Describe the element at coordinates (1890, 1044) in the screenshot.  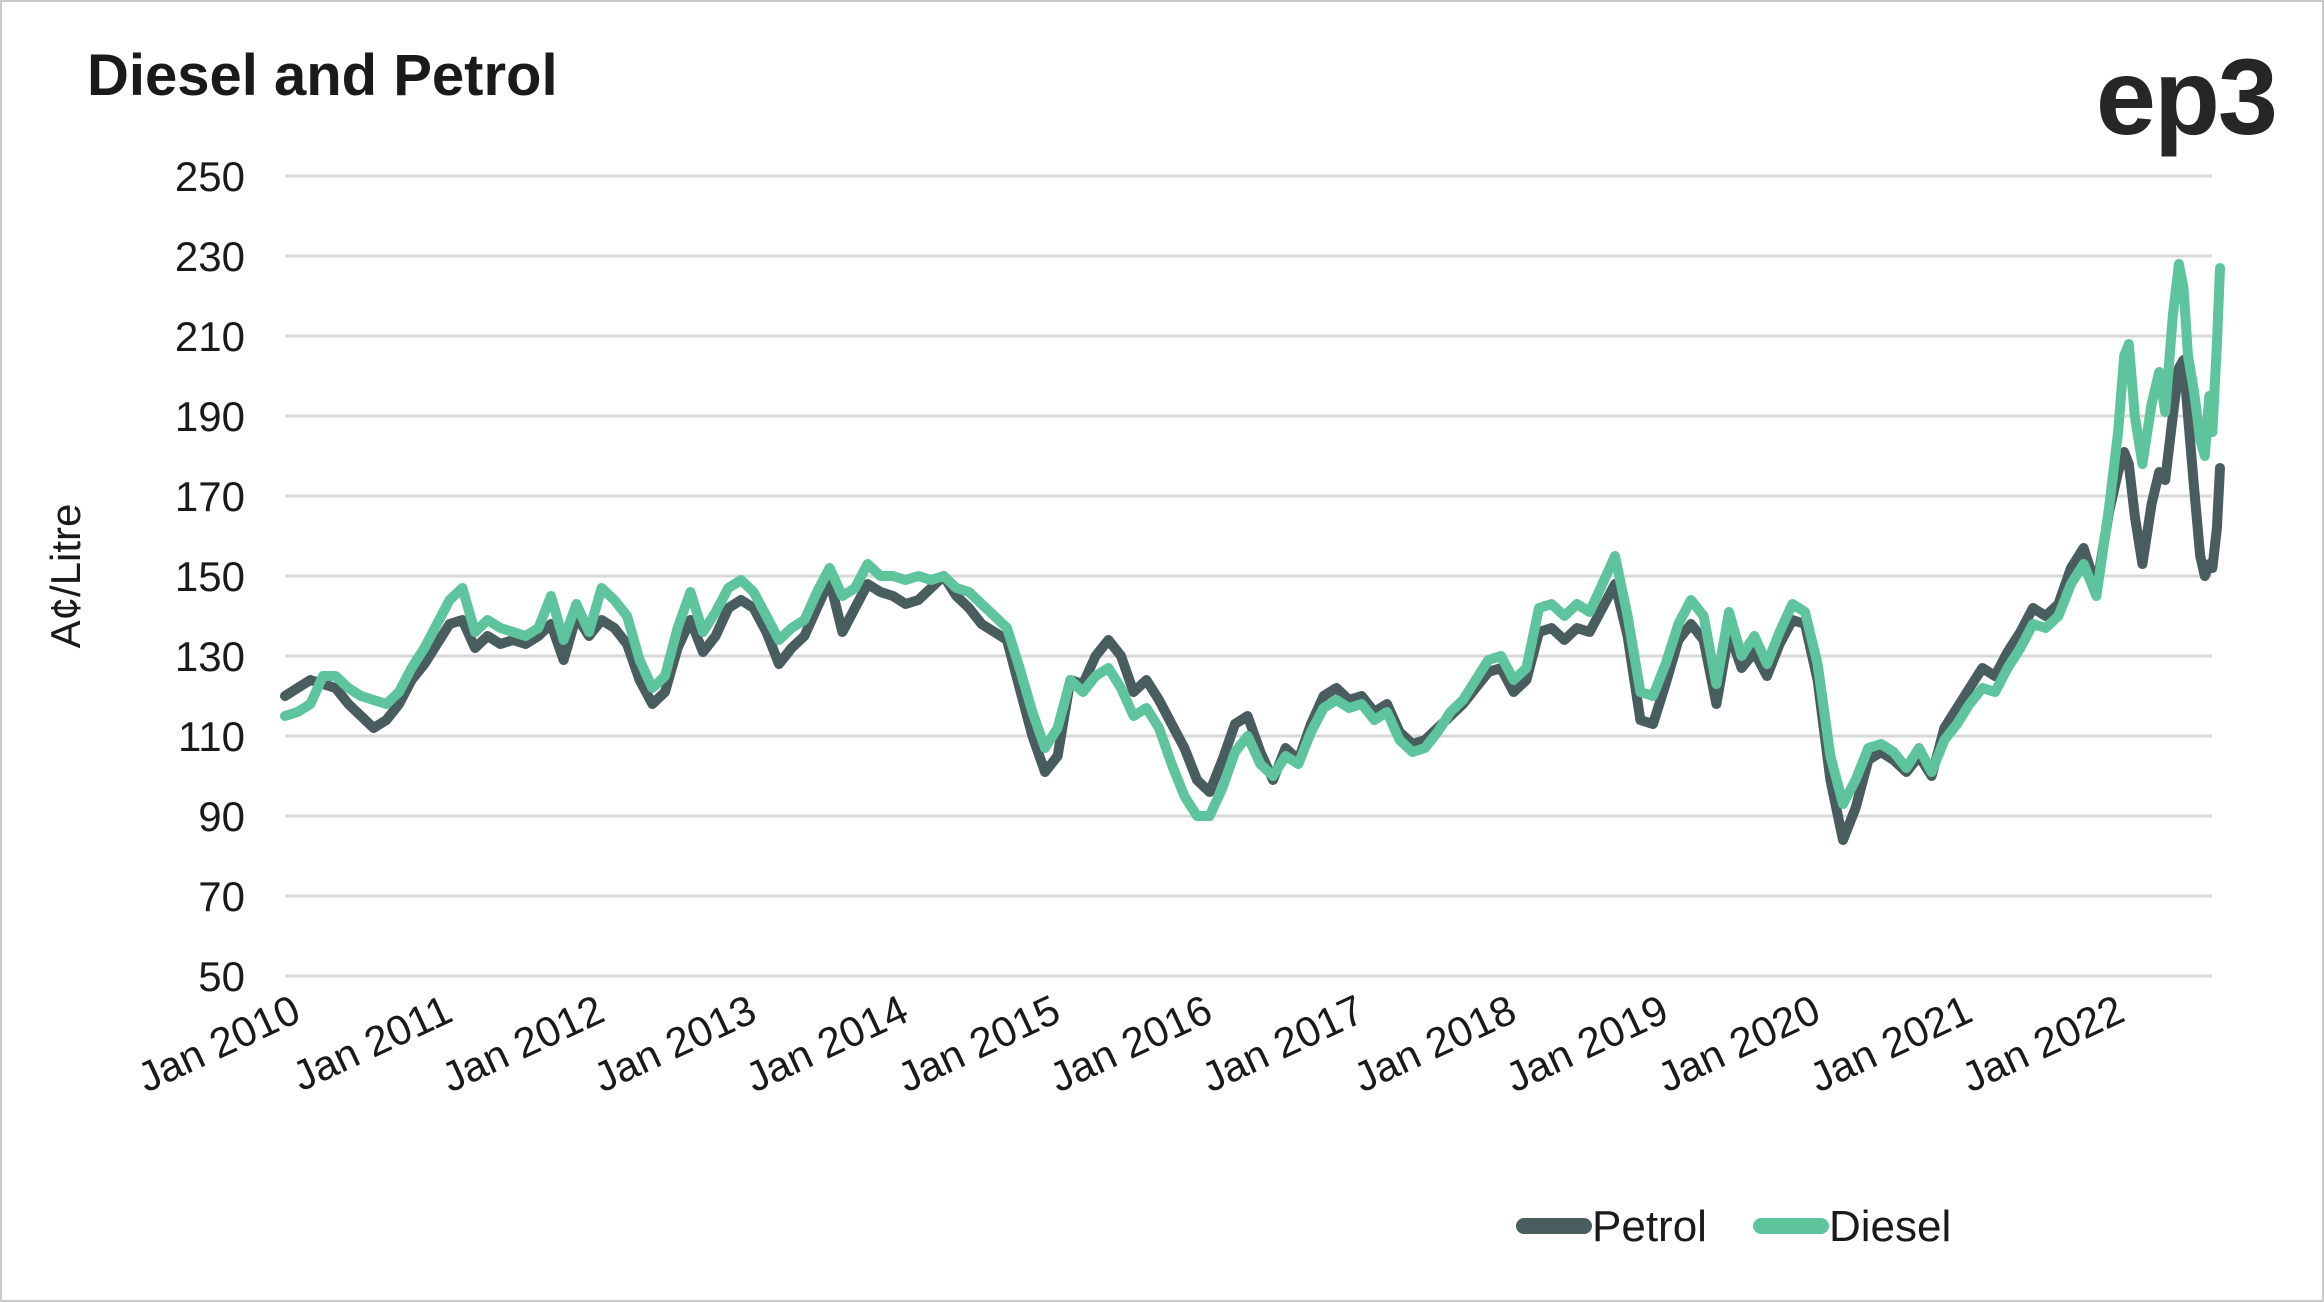
I see `x-tick-label-2021: Jan 2021` at that location.